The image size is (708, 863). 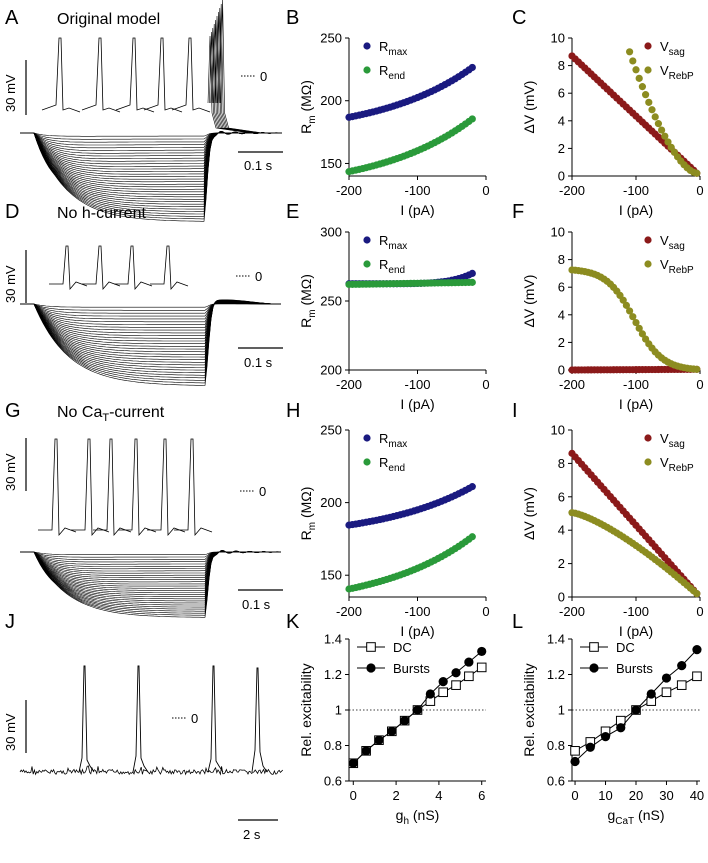 I want to click on legend-label-vsag: Vsag, so click(x=672, y=440).